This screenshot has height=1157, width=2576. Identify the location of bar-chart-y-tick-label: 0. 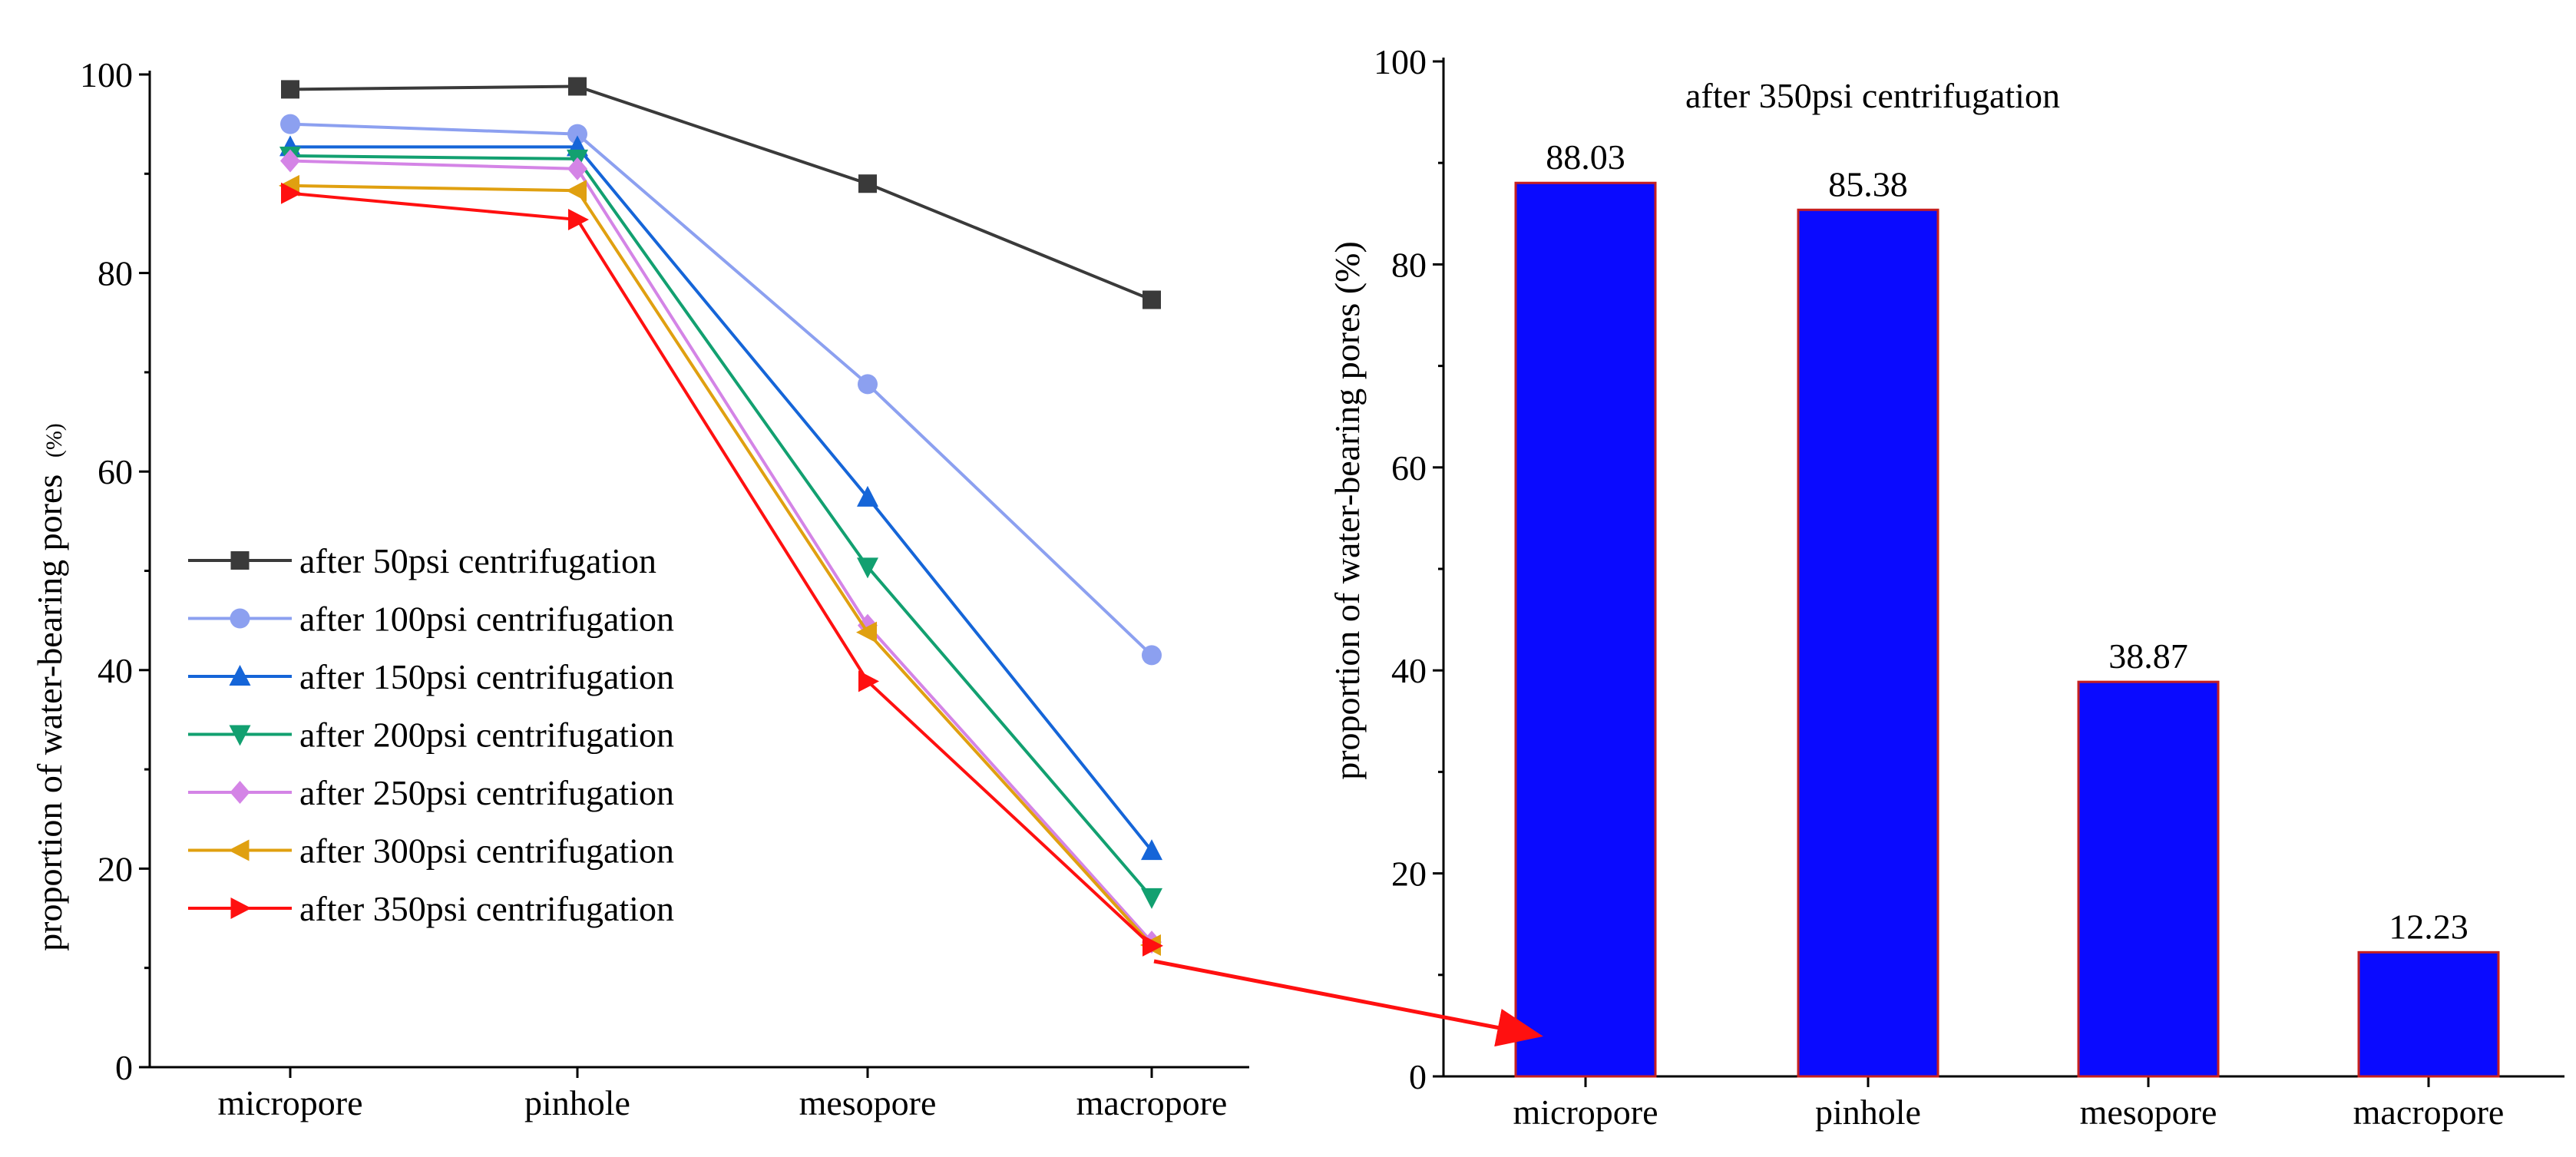
(1418, 1076).